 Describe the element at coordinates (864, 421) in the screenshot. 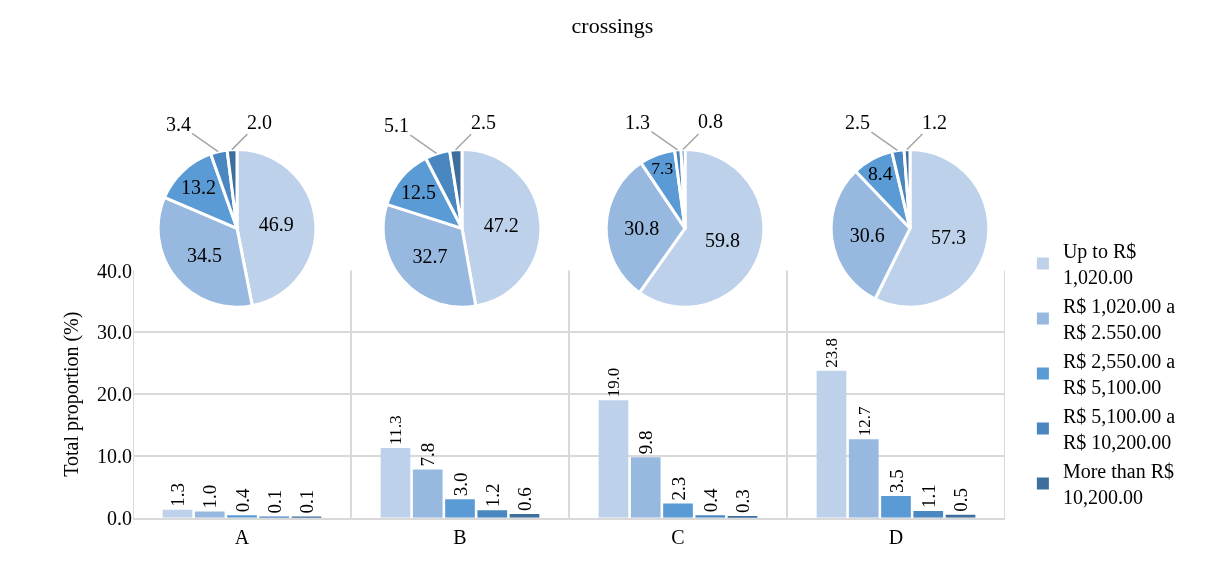

I see `data-label: 12.7` at that location.